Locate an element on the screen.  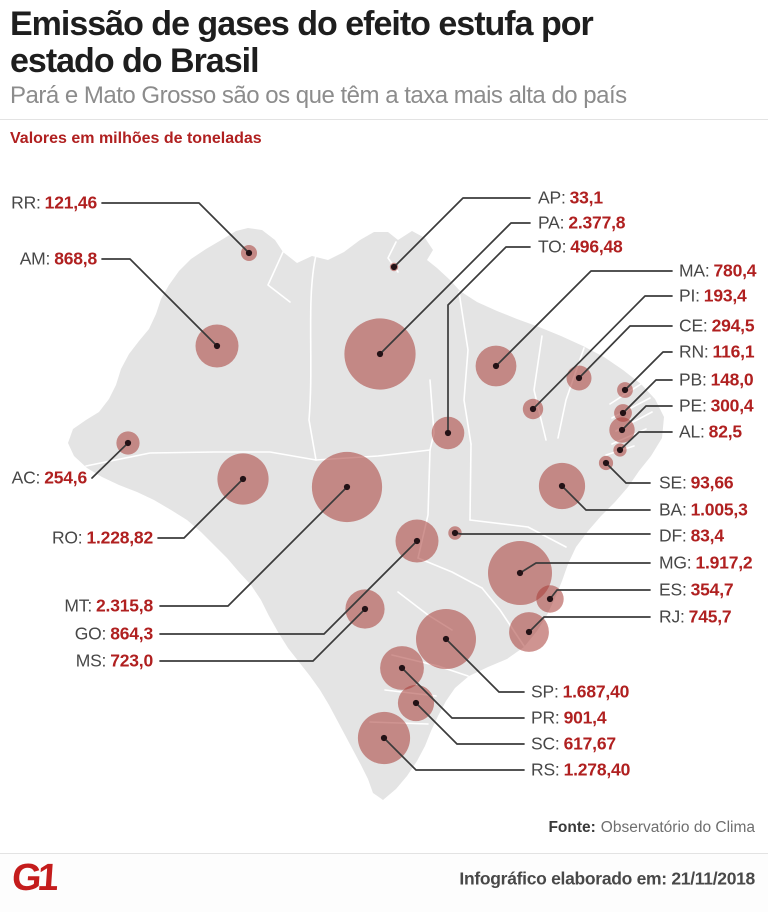
anchor-dot-AM is located at coordinates (217, 346).